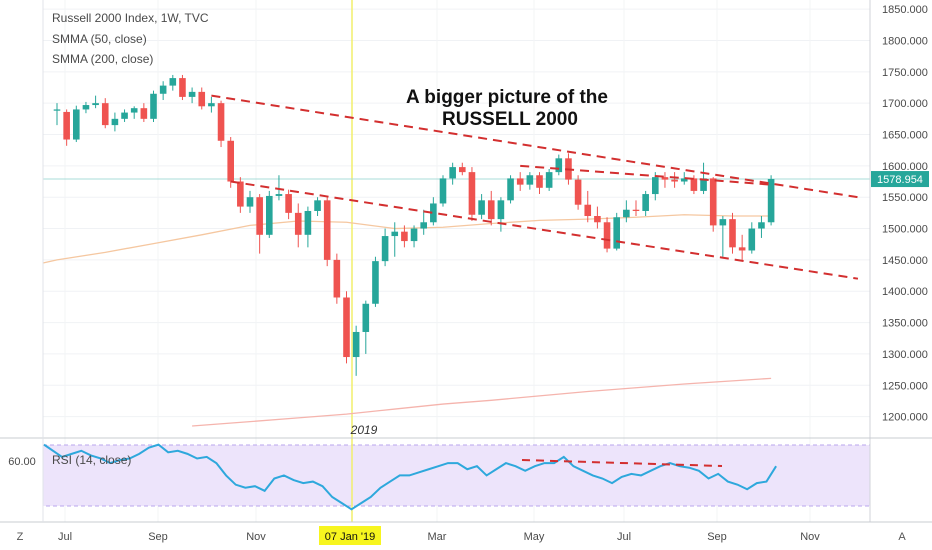 This screenshot has width=932, height=550. Describe the element at coordinates (905, 230) in the screenshot. I see `price-tick-label: 1500.000` at that location.